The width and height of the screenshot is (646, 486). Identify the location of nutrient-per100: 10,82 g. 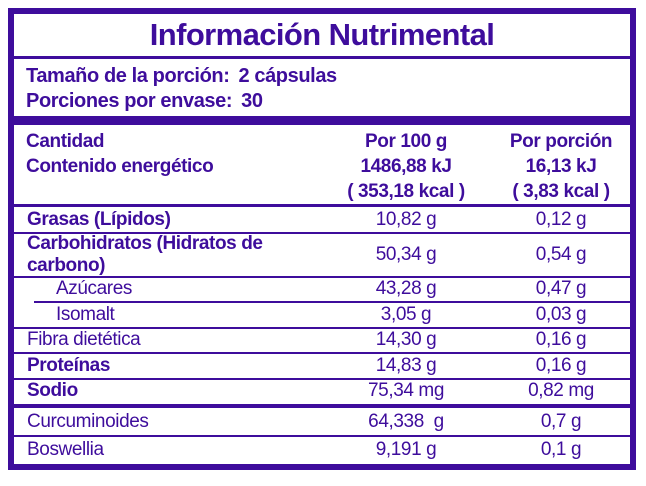
(406, 219).